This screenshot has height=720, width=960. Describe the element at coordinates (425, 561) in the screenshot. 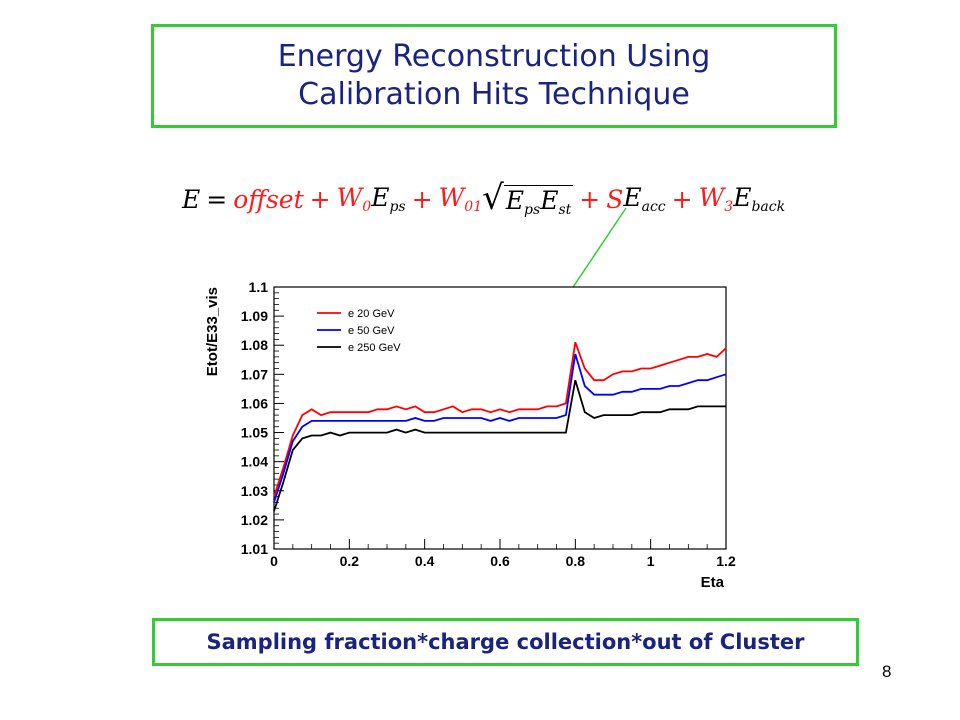

I see `x-tick-label-2: 0.4` at that location.